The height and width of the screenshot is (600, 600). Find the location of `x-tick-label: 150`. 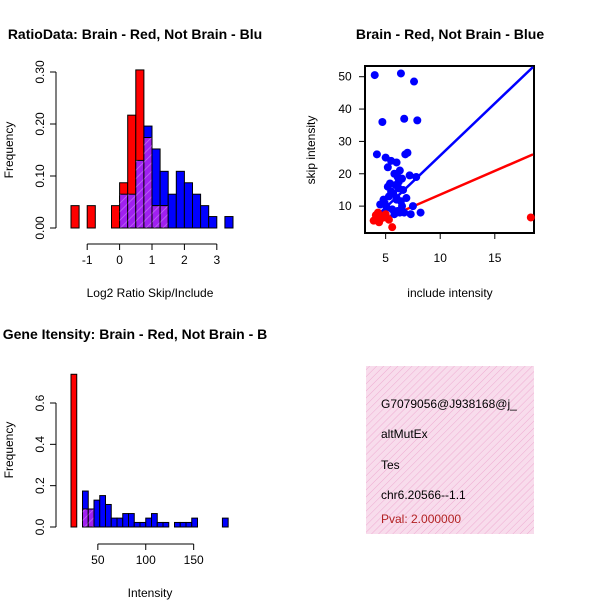

x-tick-label: 150 is located at coordinates (194, 560).